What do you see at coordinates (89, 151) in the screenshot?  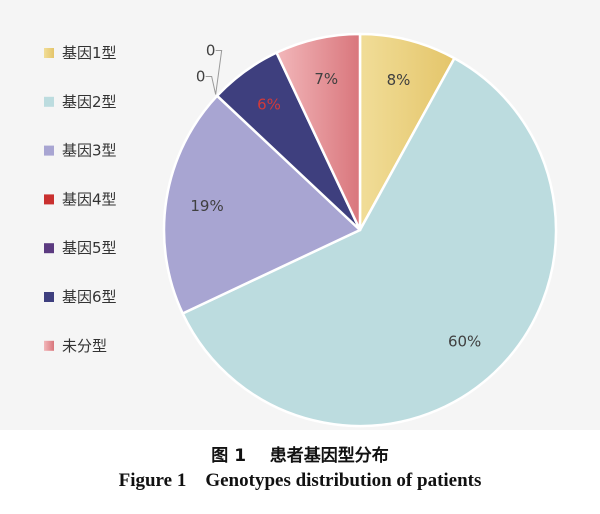 I see `slice-3-legend-label: 基因3型` at bounding box center [89, 151].